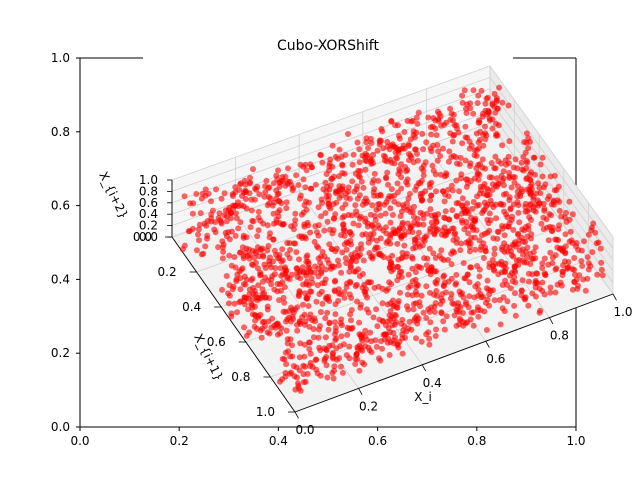 This screenshot has height=480, width=640. Describe the element at coordinates (331, 123) in the screenshot. I see `grid-line` at that location.